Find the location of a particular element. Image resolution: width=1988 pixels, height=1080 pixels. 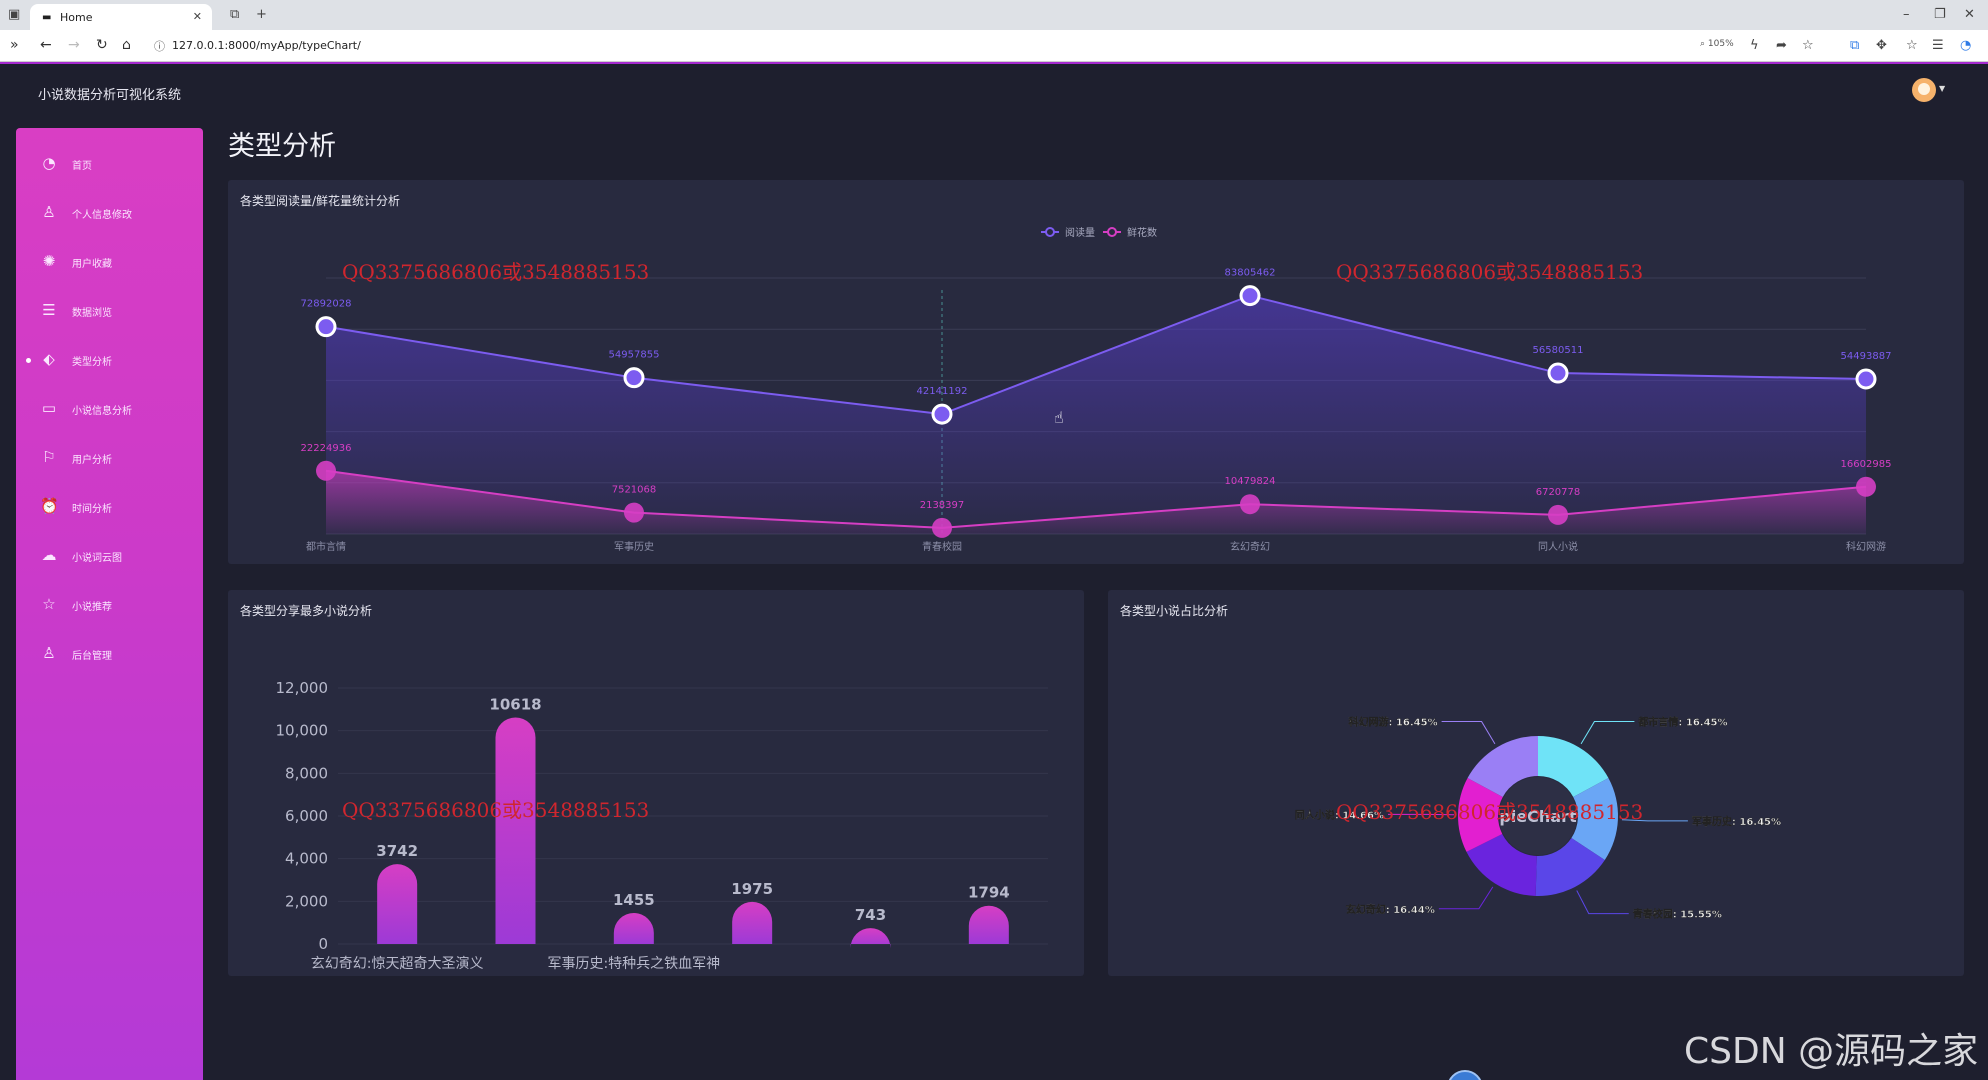

bar-value-label: 10618 is located at coordinates (515, 704).